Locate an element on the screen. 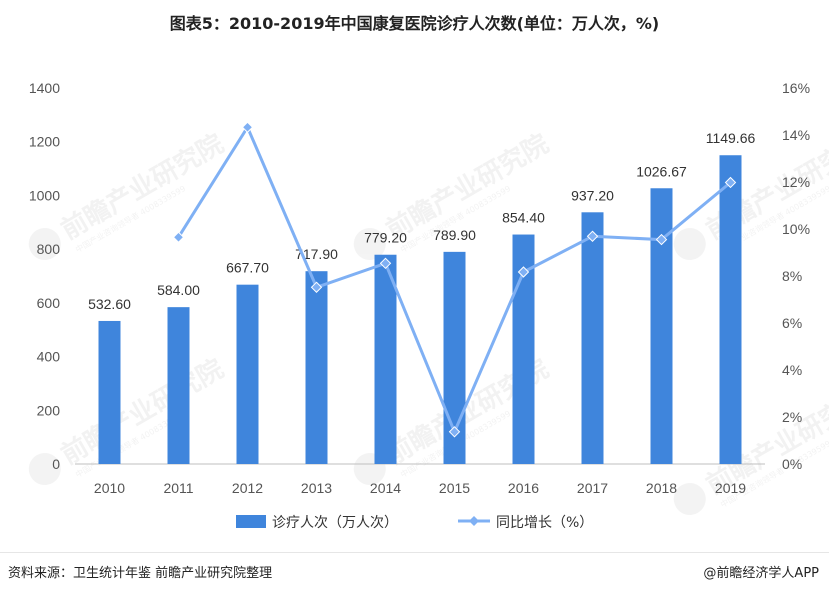 Image resolution: width=829 pixels, height=595 pixels. legend-line-label: 同比增长（%） is located at coordinates (544, 523).